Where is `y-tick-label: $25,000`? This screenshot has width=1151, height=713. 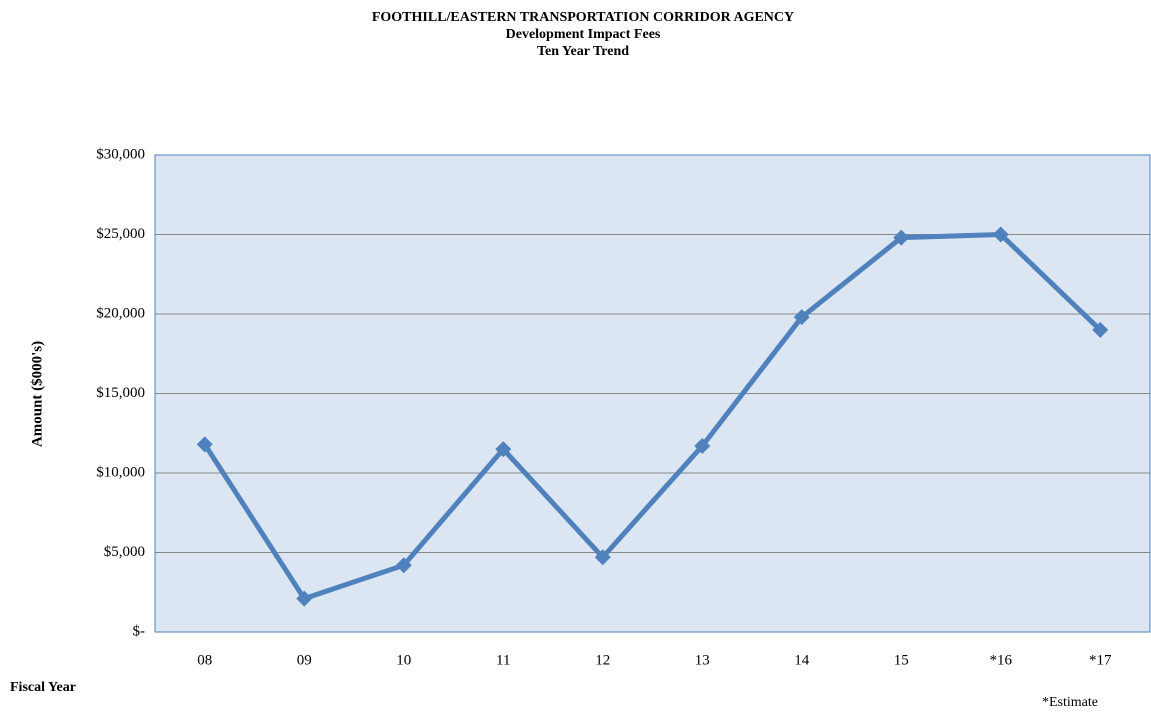 y-tick-label: $25,000 is located at coordinates (120, 234).